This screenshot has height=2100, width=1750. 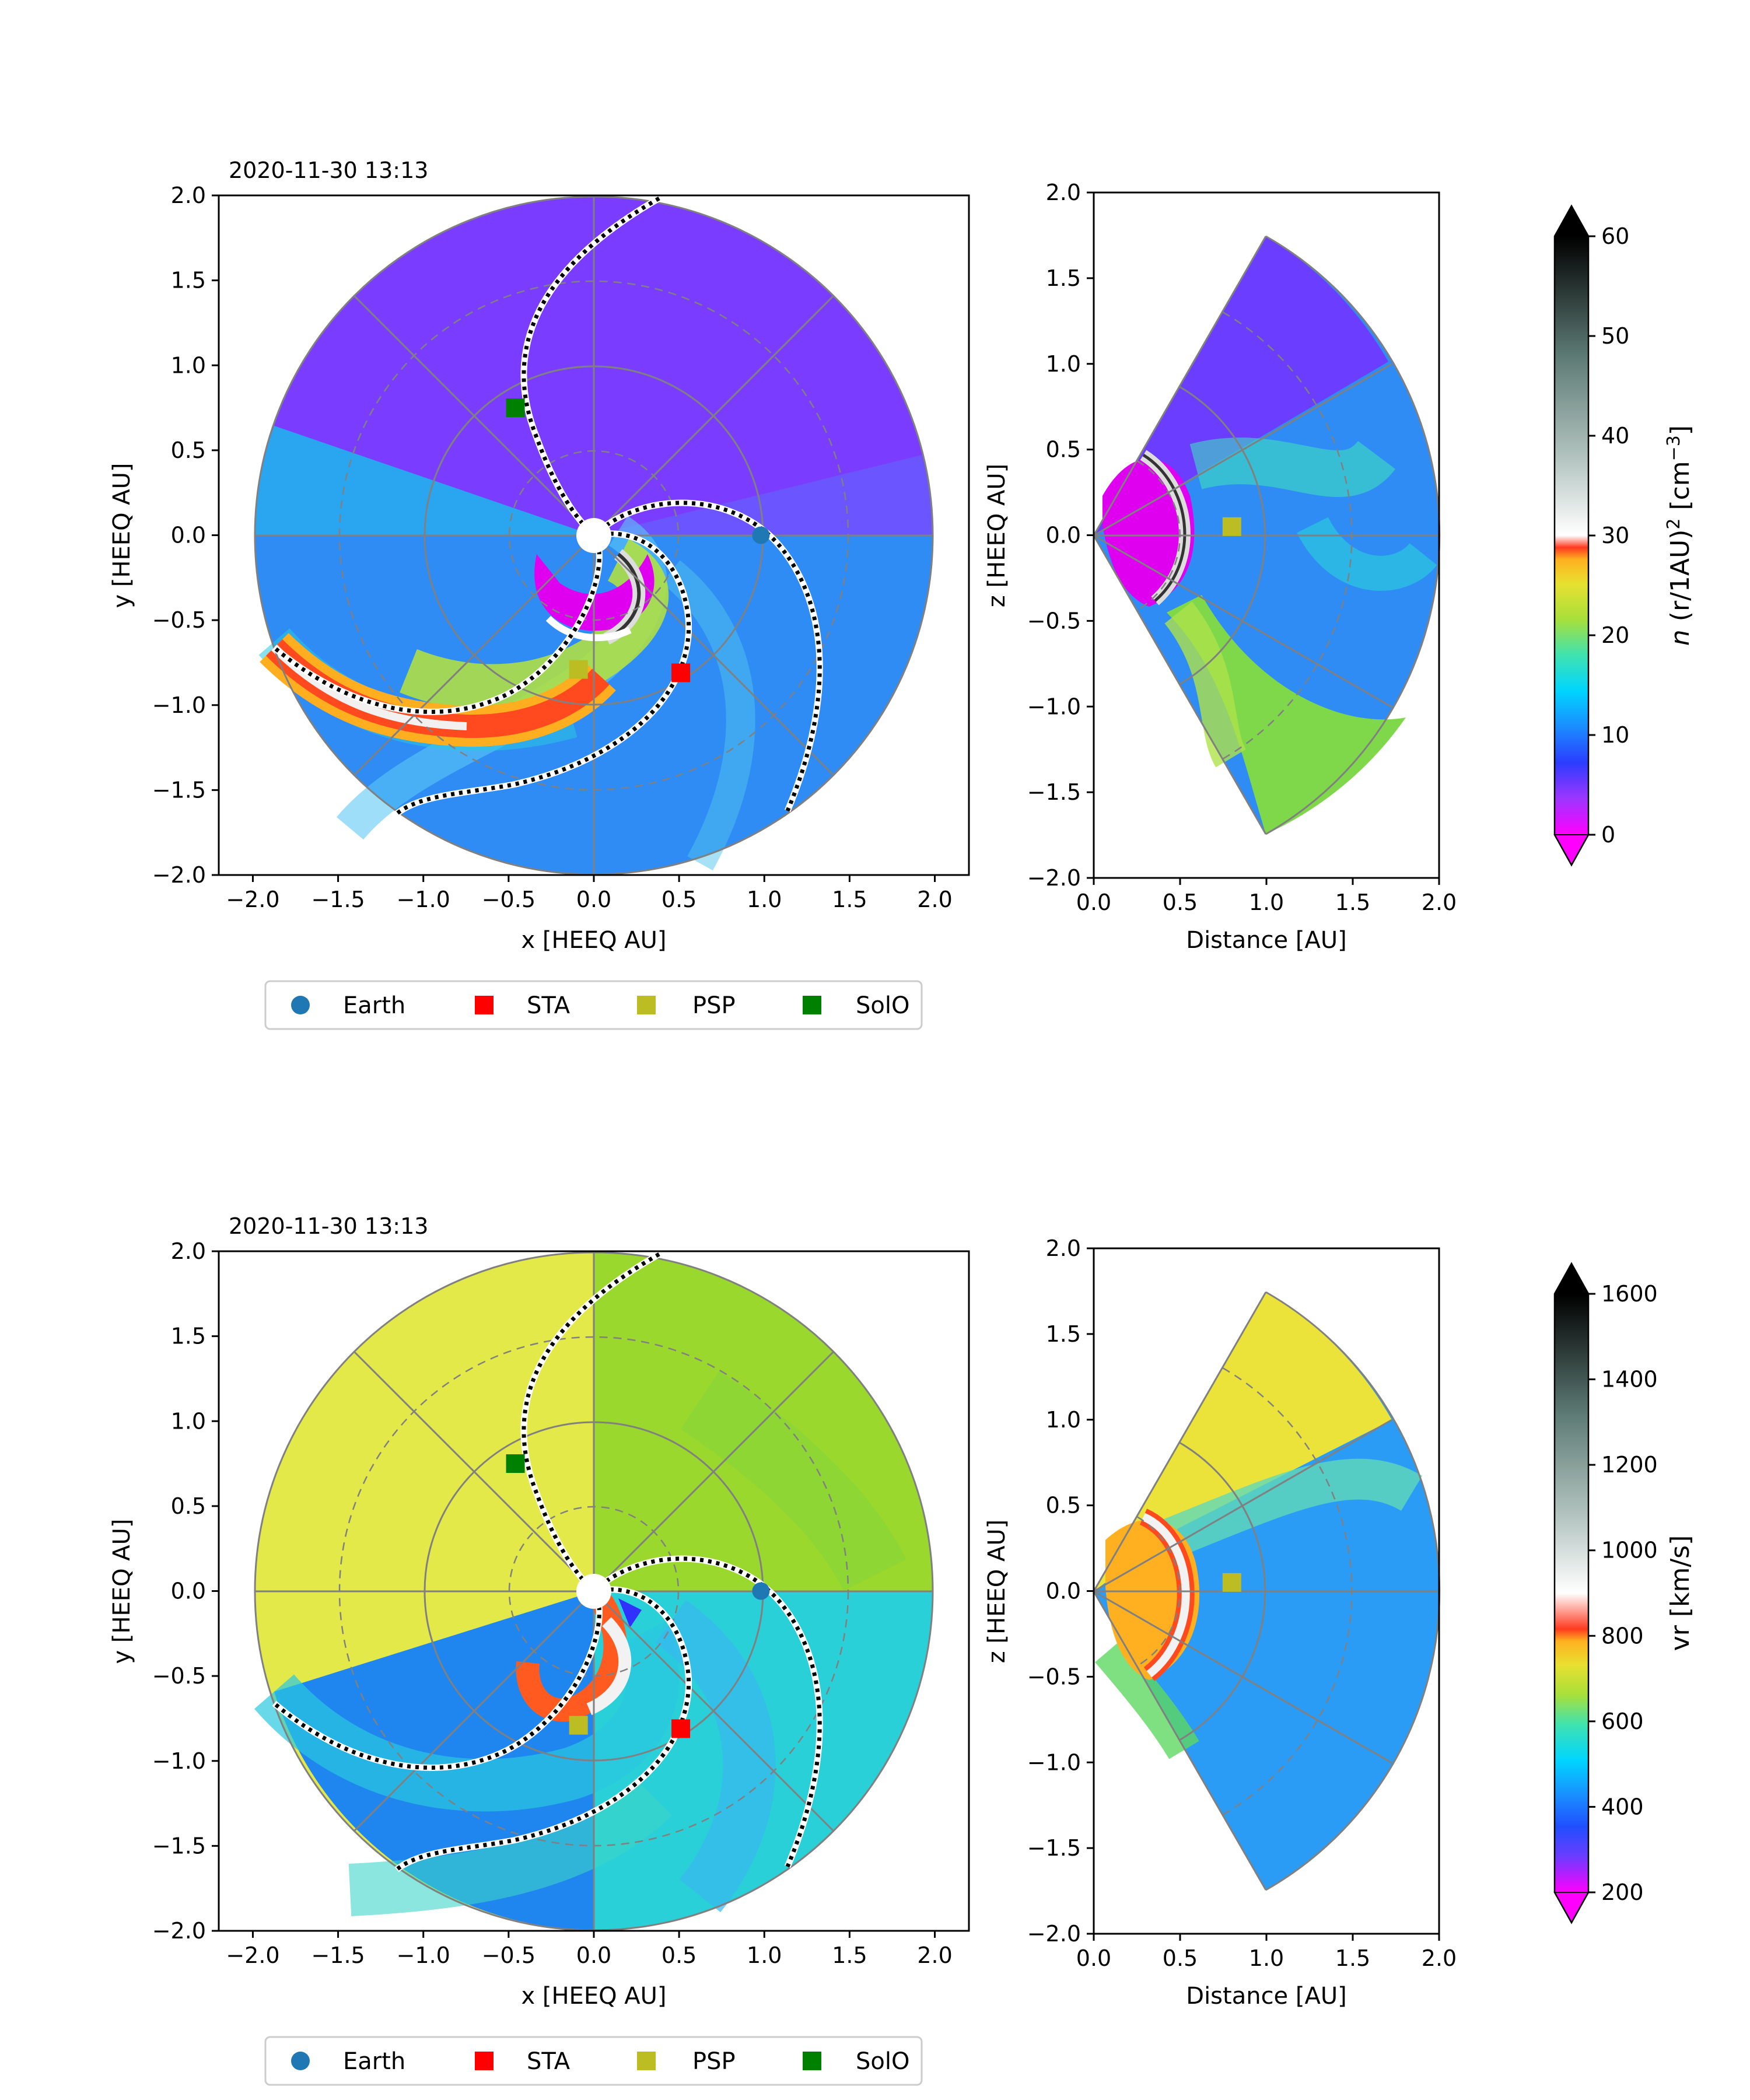 What do you see at coordinates (1629, 1465) in the screenshot?
I see `colorbar-tick-label: 1200` at bounding box center [1629, 1465].